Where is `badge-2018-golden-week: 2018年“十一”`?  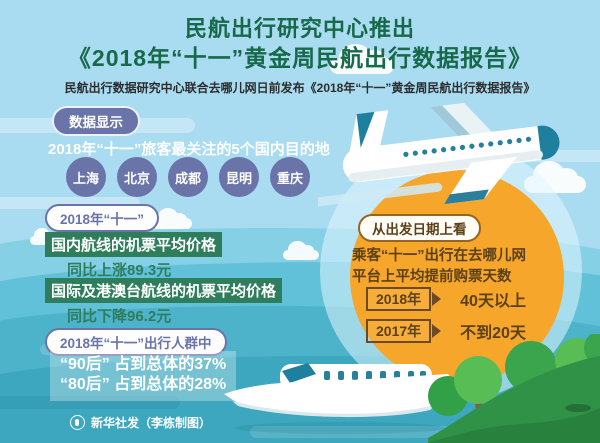 badge-2018-golden-week: 2018年“十一” is located at coordinates (102, 218).